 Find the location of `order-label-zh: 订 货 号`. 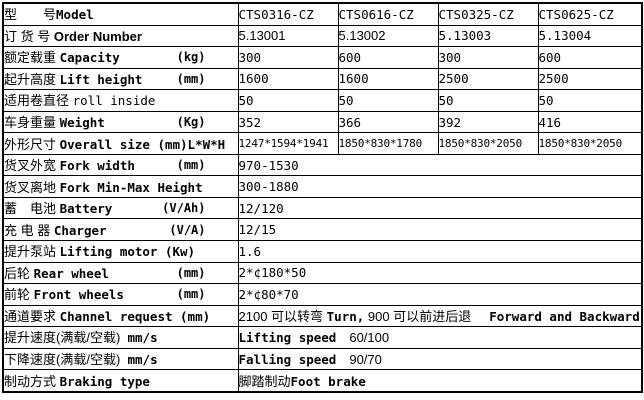

order-label-zh: 订 货 号 is located at coordinates (29, 36).